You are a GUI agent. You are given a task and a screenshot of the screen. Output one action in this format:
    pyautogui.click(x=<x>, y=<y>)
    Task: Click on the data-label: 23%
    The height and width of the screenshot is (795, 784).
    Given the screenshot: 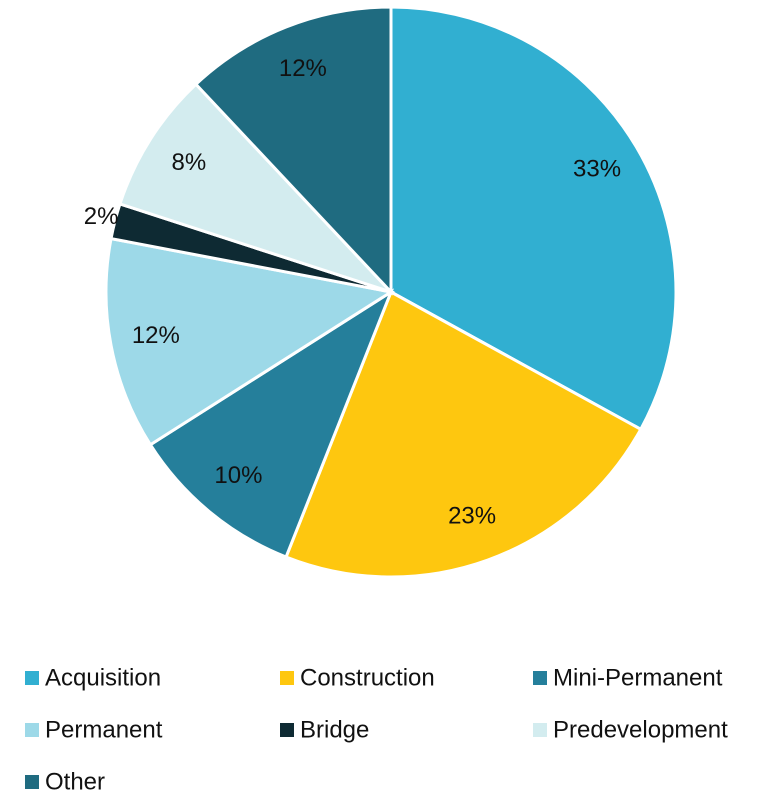 What is the action you would take?
    pyautogui.click(x=472, y=516)
    